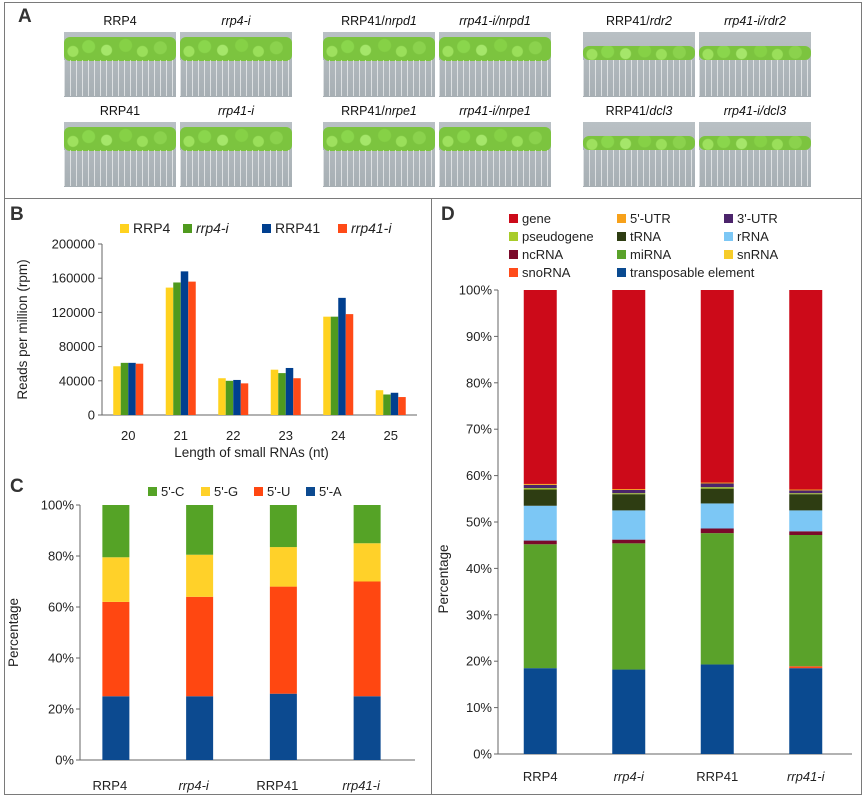  Describe the element at coordinates (236, 111) in the screenshot. I see `photo-label: rrp41-i` at that location.